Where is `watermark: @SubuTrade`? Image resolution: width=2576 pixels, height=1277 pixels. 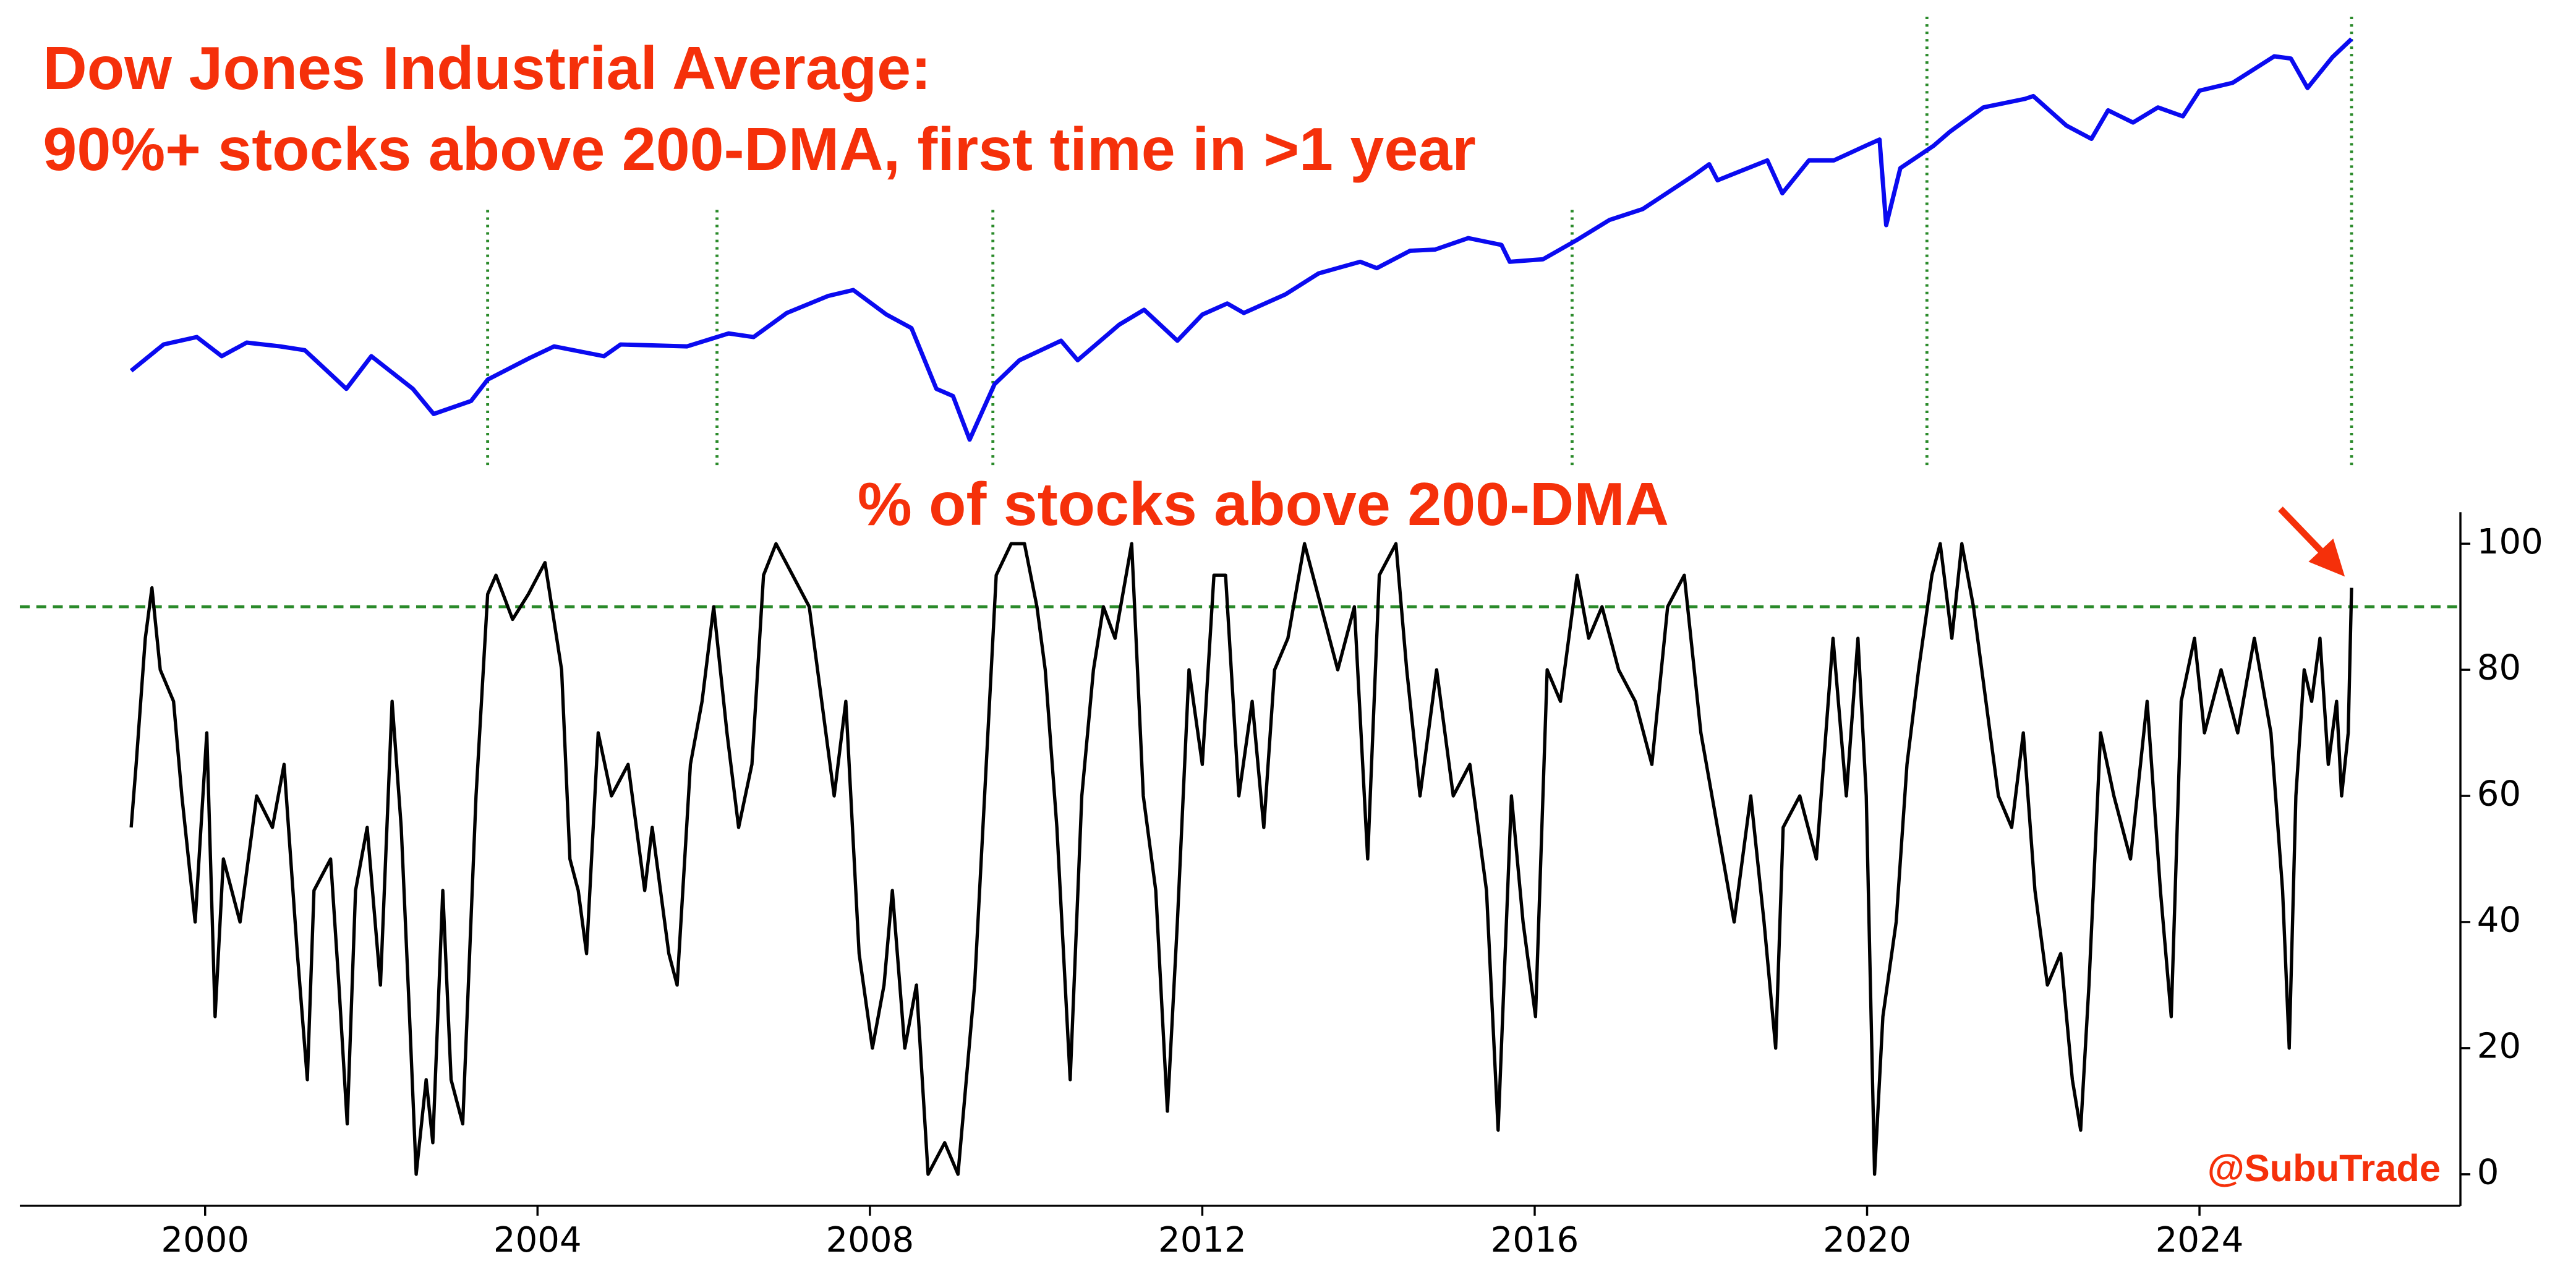 watermark: @SubuTrade is located at coordinates (2324, 1168).